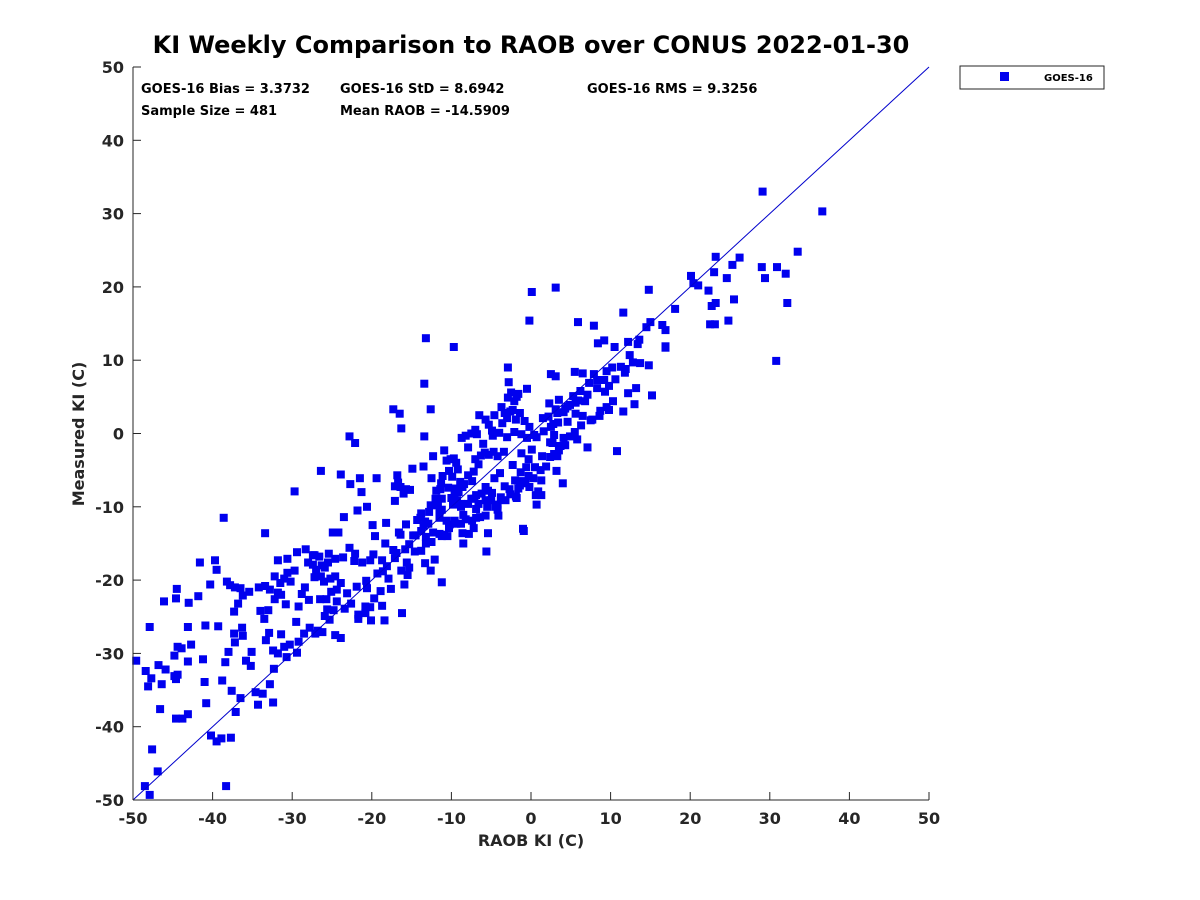 This screenshot has height=900, width=1200. I want to click on rms-stat: GOES-16 RMS = 9.3256, so click(672, 89).